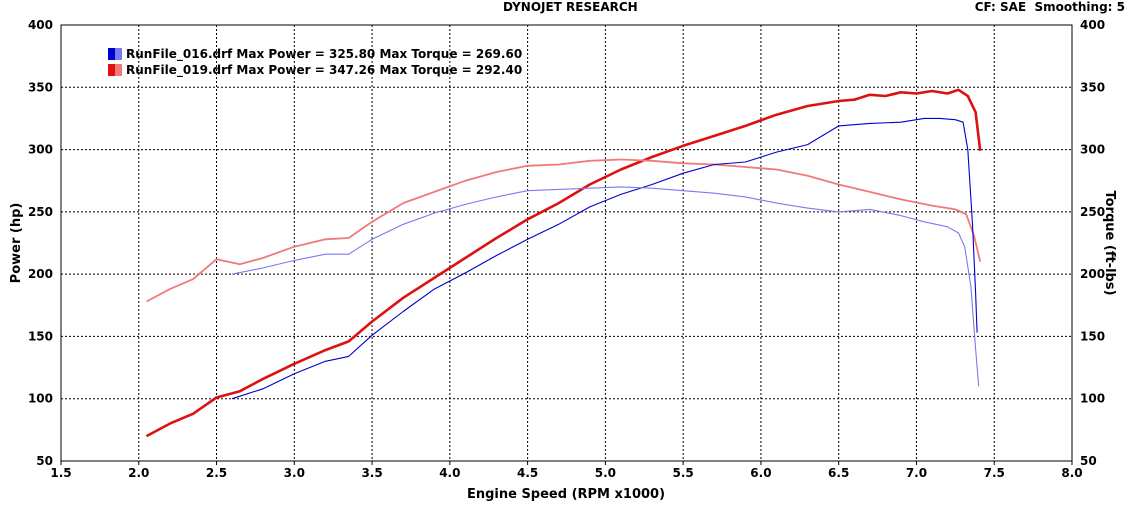  I want to click on x-tick-label: 6.5, so click(838, 473).